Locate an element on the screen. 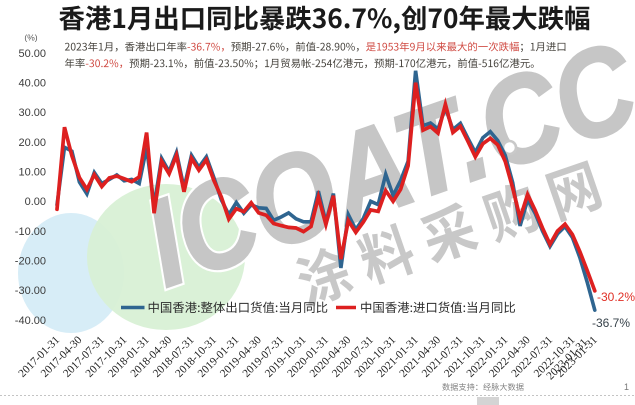 This screenshot has width=635, height=405. svg-text: -10.00 is located at coordinates (30, 232).